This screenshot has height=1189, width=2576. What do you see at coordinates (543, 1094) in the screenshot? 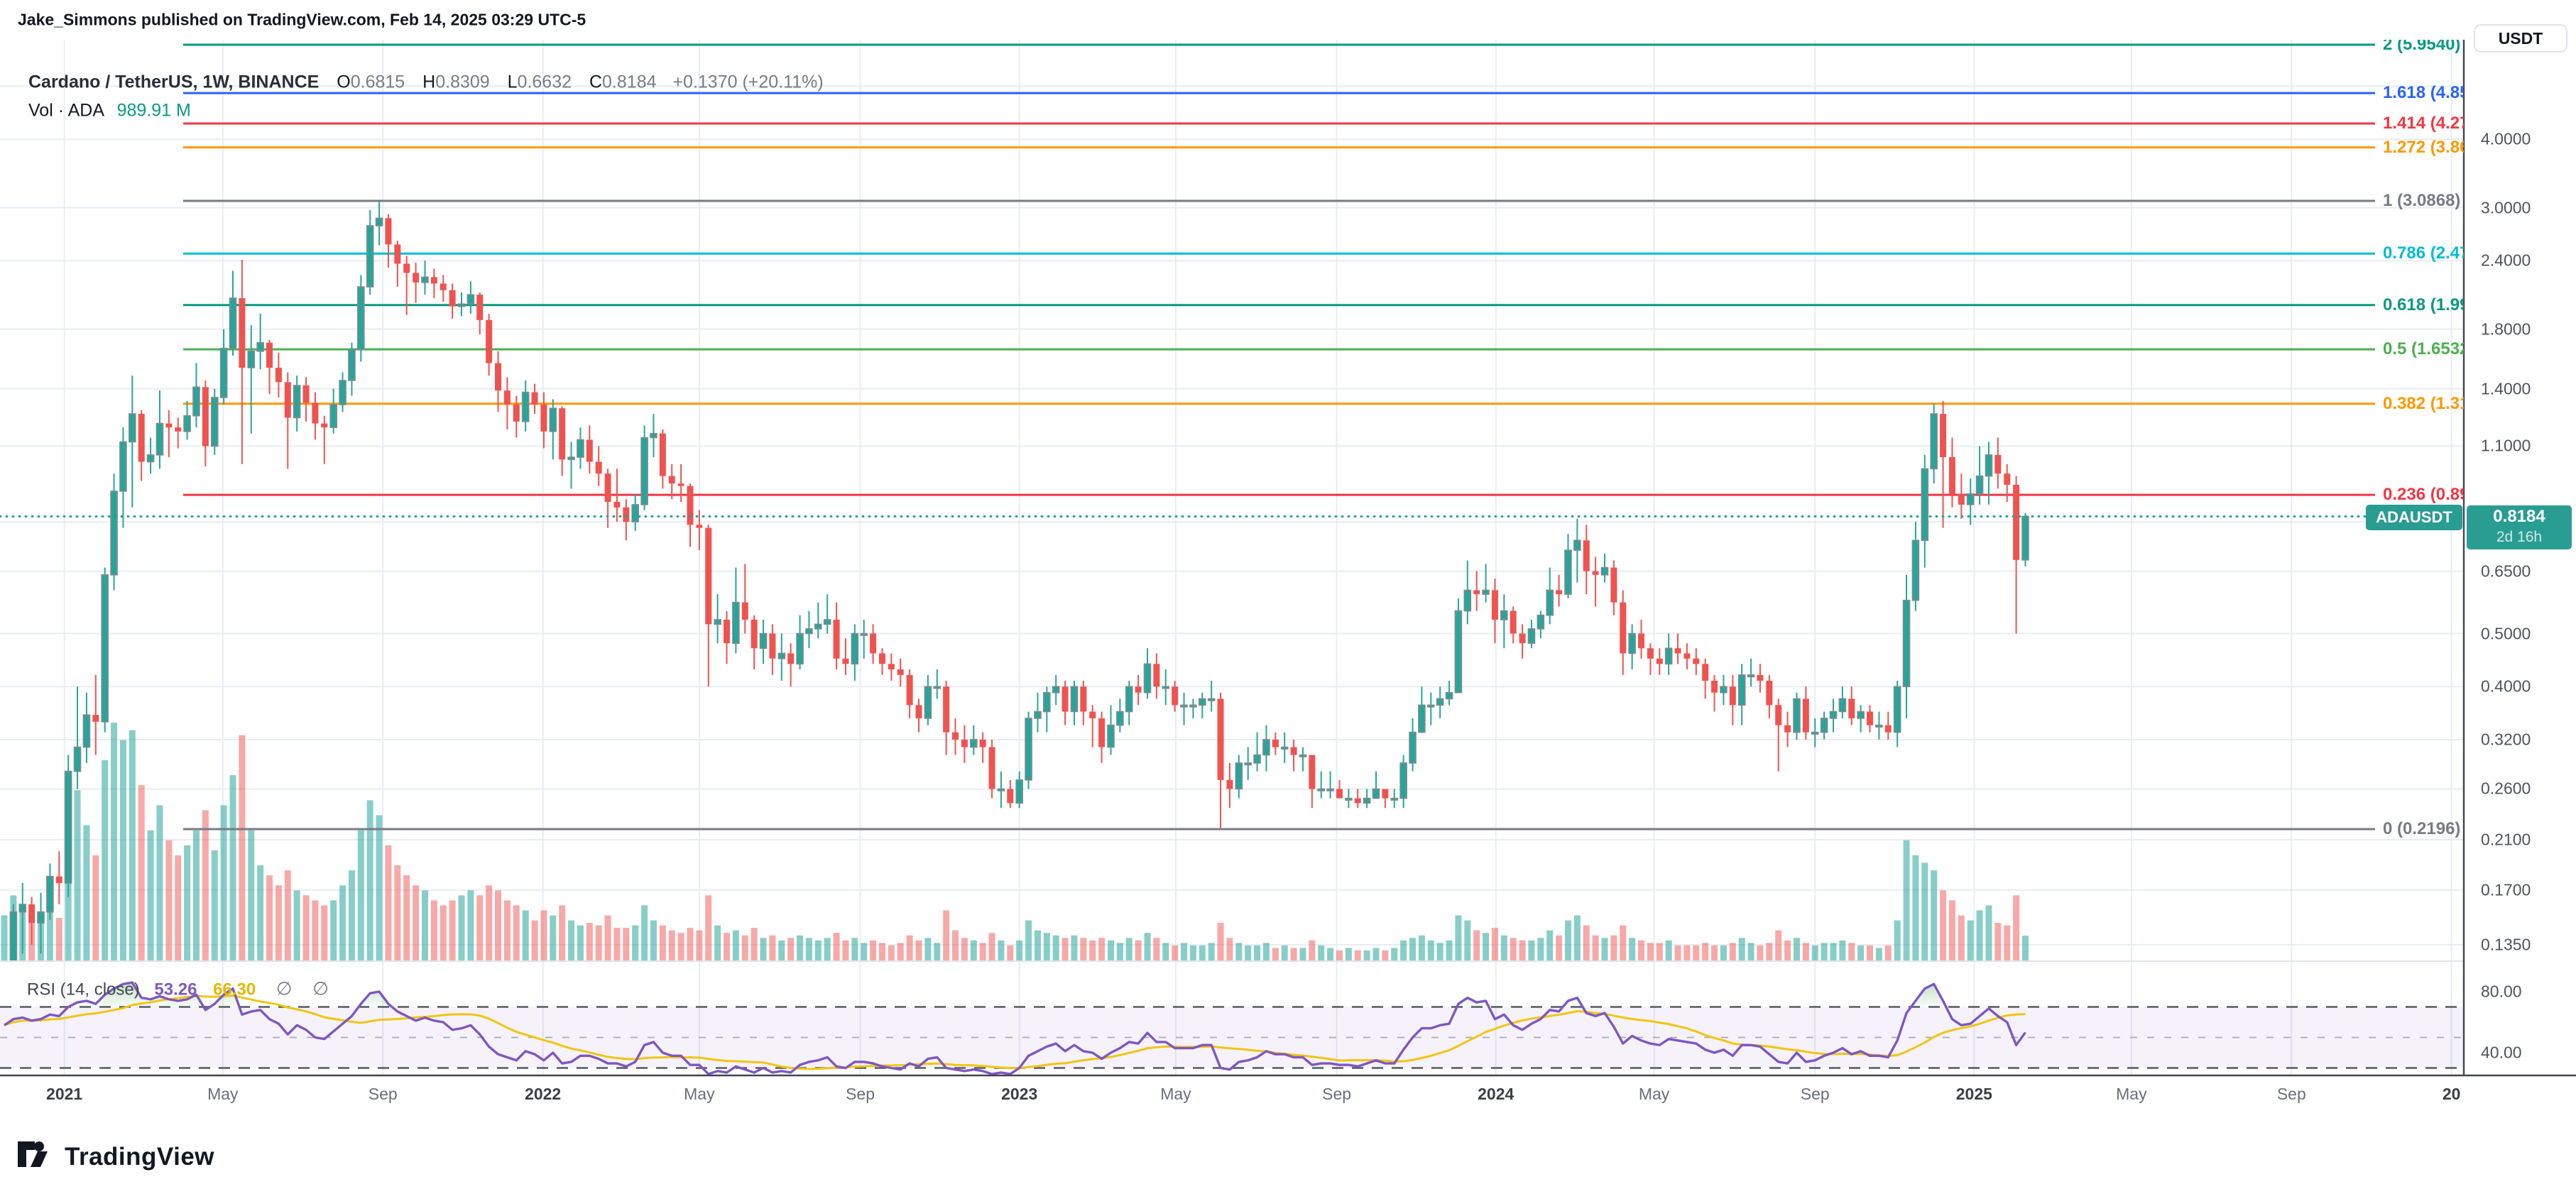
I see `time-axis-label: 2022` at bounding box center [543, 1094].